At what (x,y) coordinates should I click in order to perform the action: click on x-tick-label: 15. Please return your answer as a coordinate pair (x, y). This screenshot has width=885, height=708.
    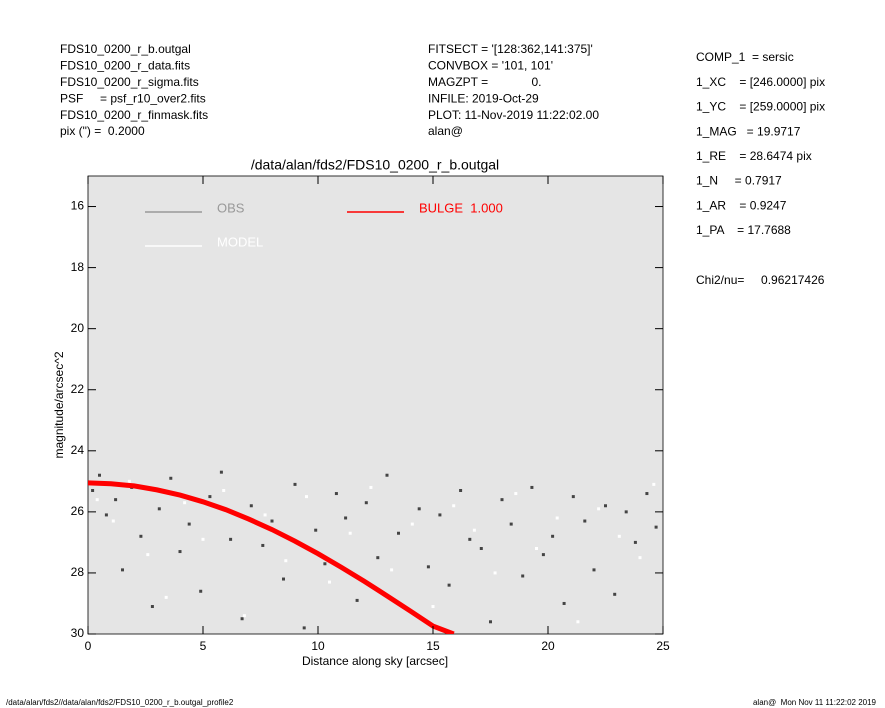
    Looking at the image, I should click on (433, 646).